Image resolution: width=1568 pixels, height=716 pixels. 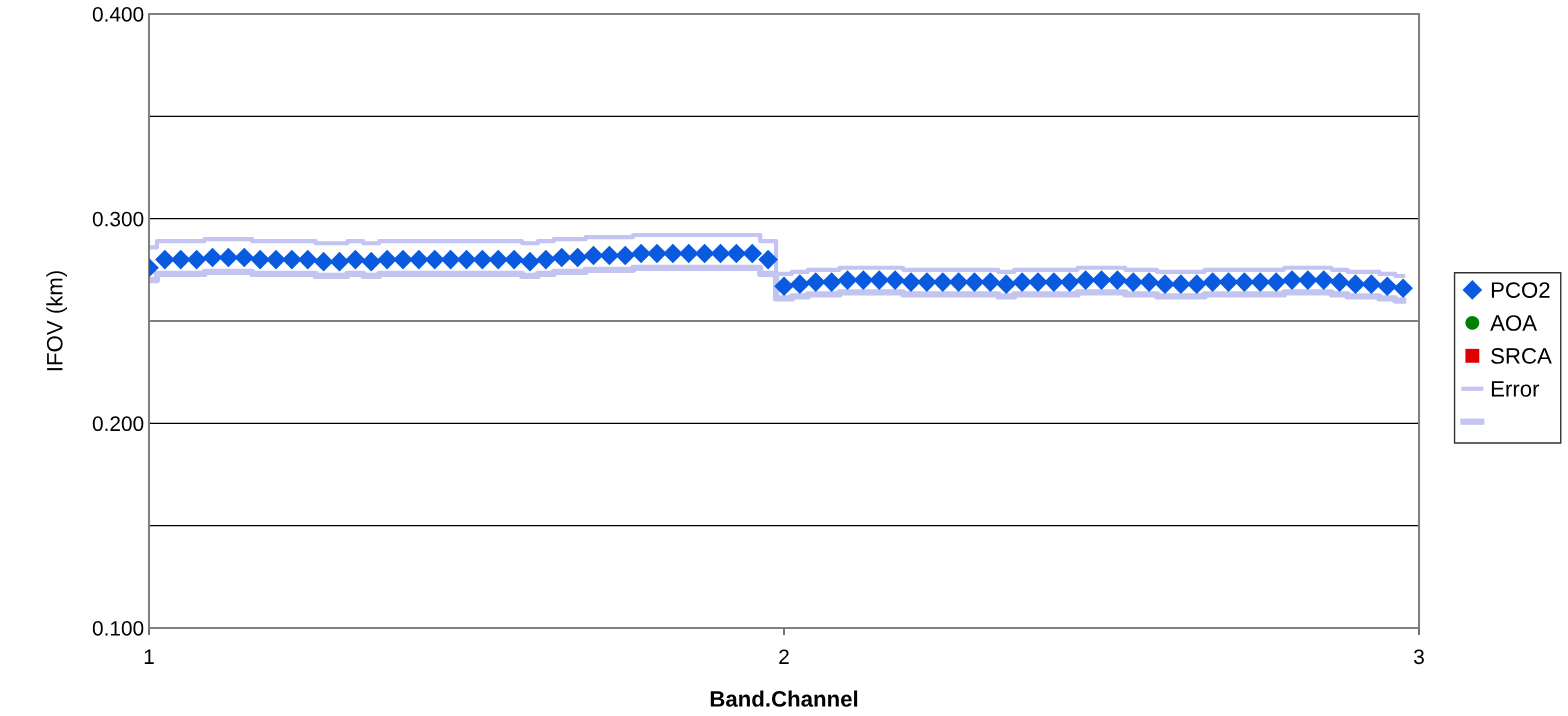 What do you see at coordinates (784, 656) in the screenshot?
I see `x-tick-label: 2` at bounding box center [784, 656].